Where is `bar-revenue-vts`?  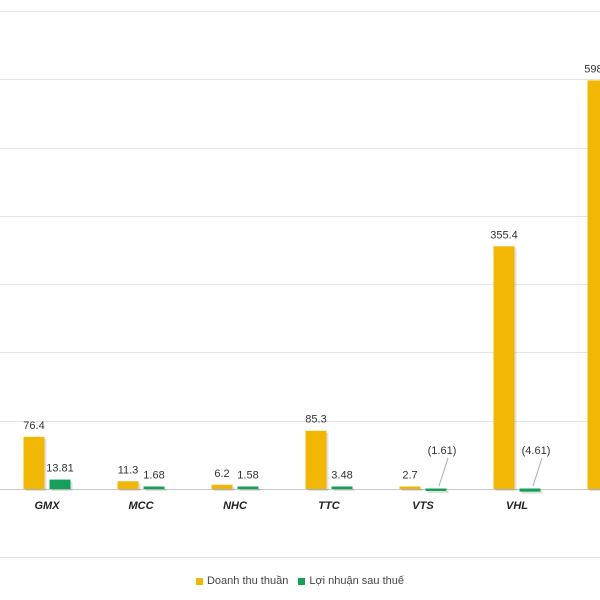 bar-revenue-vts is located at coordinates (410, 488).